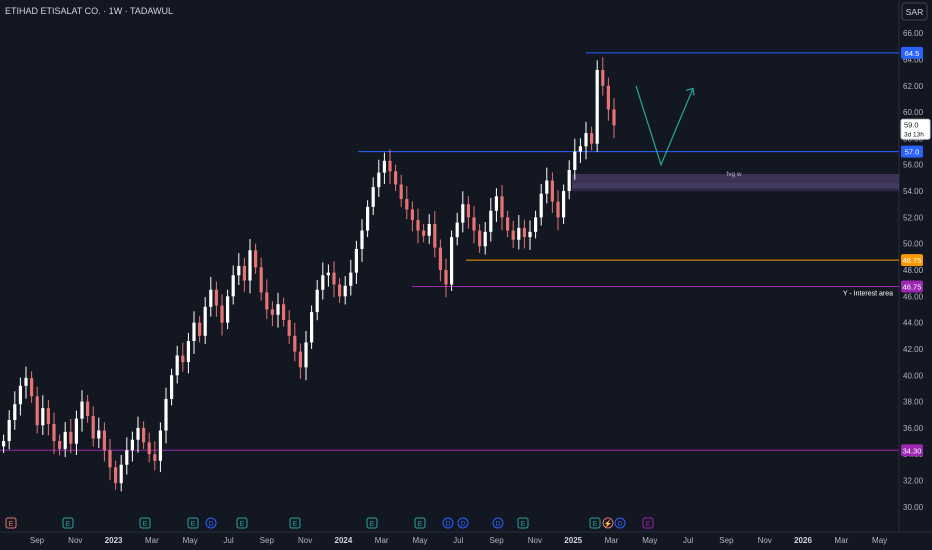 Image resolution: width=932 pixels, height=550 pixels. Describe the element at coordinates (89, 11) in the screenshot. I see `symbol-title: ETIHAD ETISALAT CO. · 1W · TADAWUL` at that location.